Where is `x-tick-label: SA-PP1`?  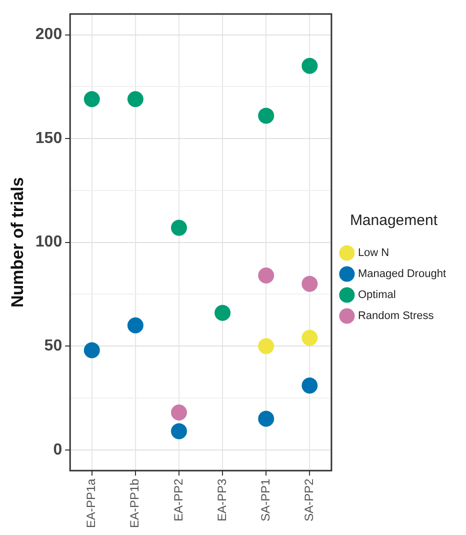 x-tick-label: SA-PP1 is located at coordinates (265, 500).